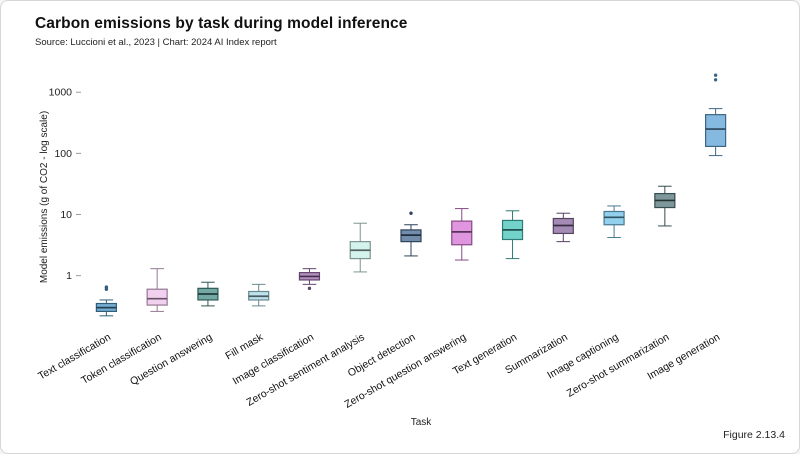  What do you see at coordinates (422, 422) in the screenshot?
I see `x-axis-title: Task` at bounding box center [422, 422].